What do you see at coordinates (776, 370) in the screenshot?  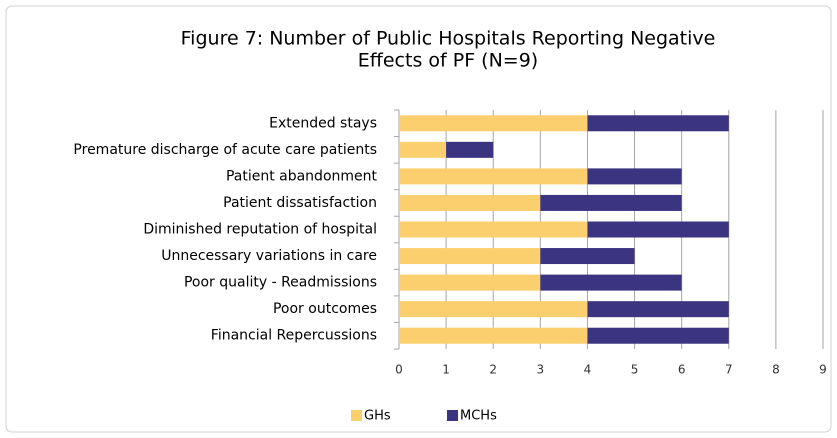 I see `x-tick-label: 8` at bounding box center [776, 370].